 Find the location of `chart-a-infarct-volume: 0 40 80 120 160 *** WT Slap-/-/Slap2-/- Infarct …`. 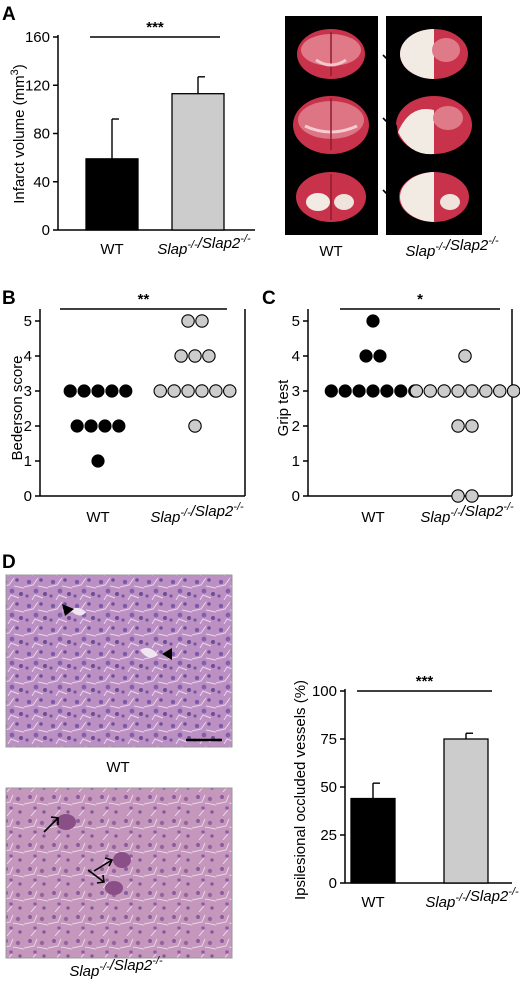

chart-a-infarct-volume: 0 40 80 120 160 *** WT Slap-/-/Slap2-/- Infarct … is located at coordinates (132, 138).